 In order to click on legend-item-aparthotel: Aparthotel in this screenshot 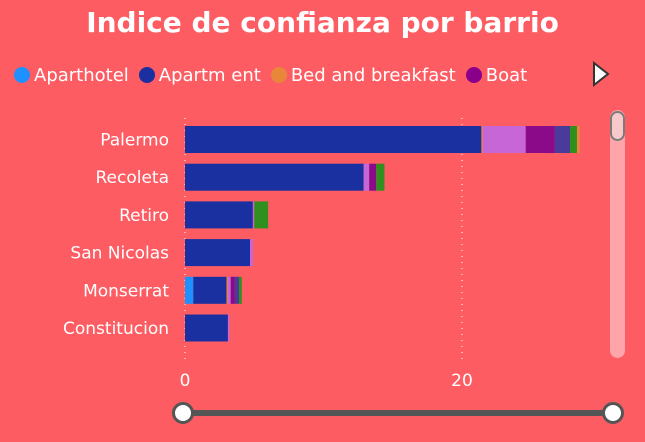, I will do `click(71, 75)`.